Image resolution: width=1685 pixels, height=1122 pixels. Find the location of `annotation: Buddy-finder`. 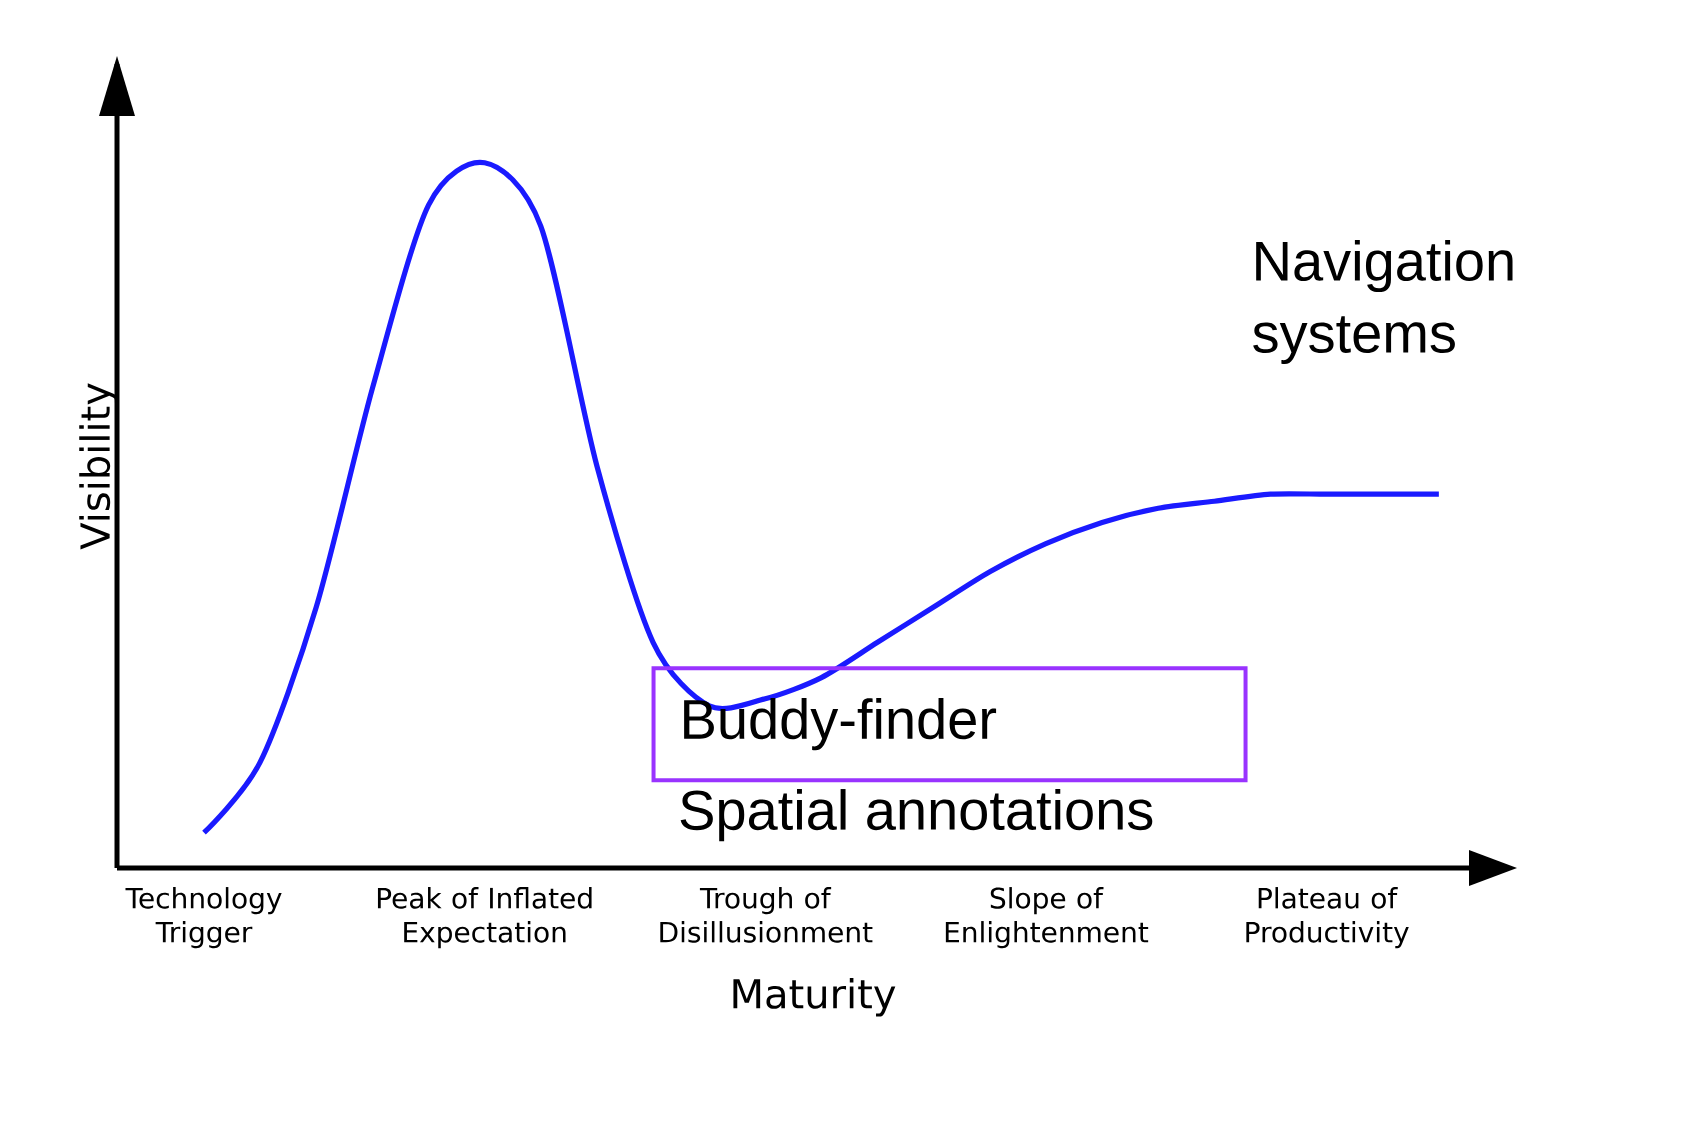

annotation: Buddy-finder is located at coordinates (840, 724).